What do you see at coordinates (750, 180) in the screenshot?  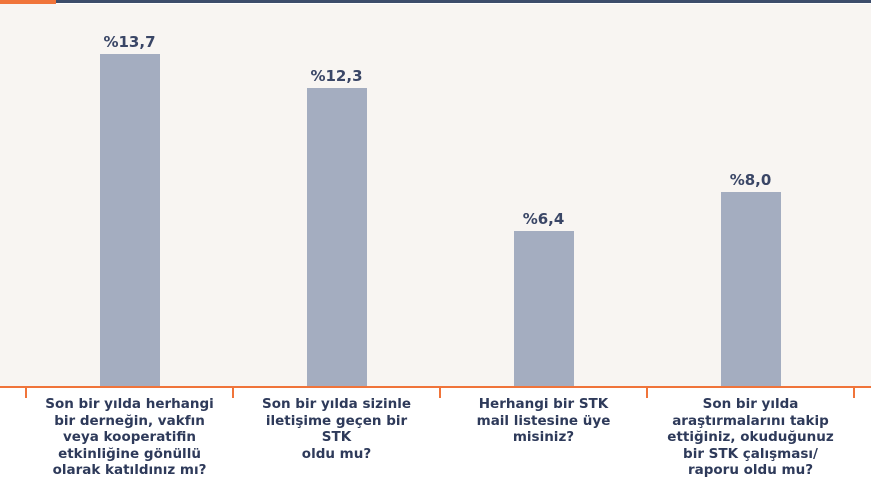 I see `bar-value-label: %8,0` at bounding box center [750, 180].